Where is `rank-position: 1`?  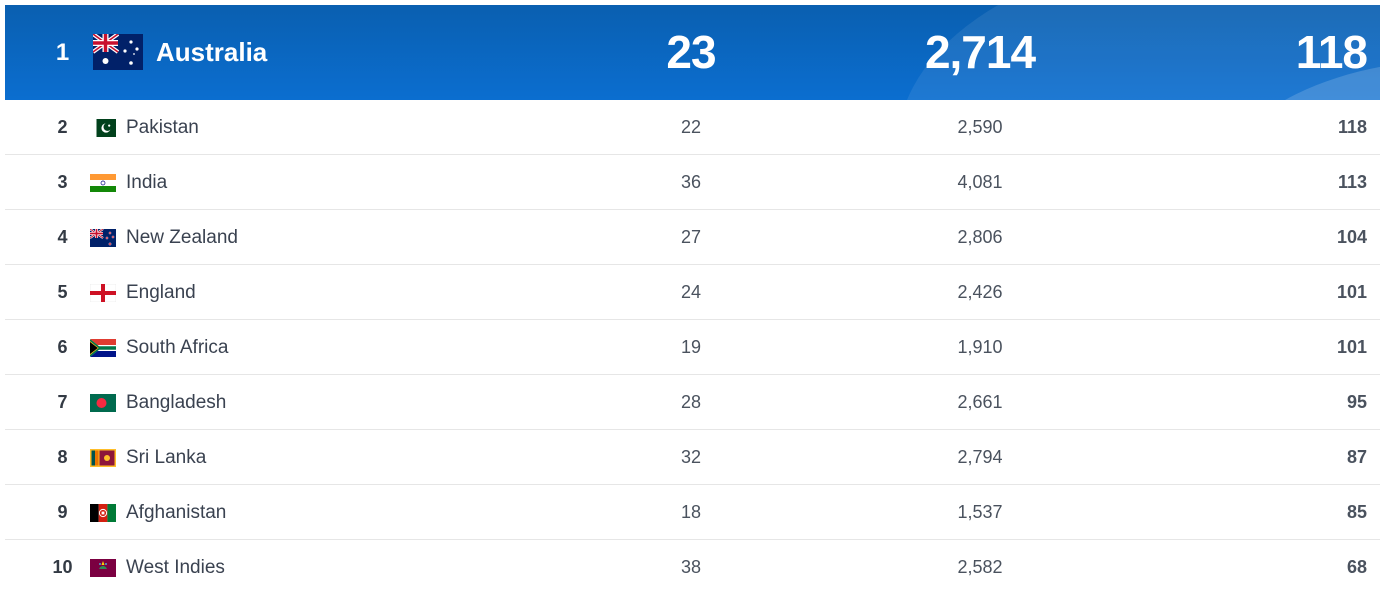 rank-position: 1 is located at coordinates (62, 52).